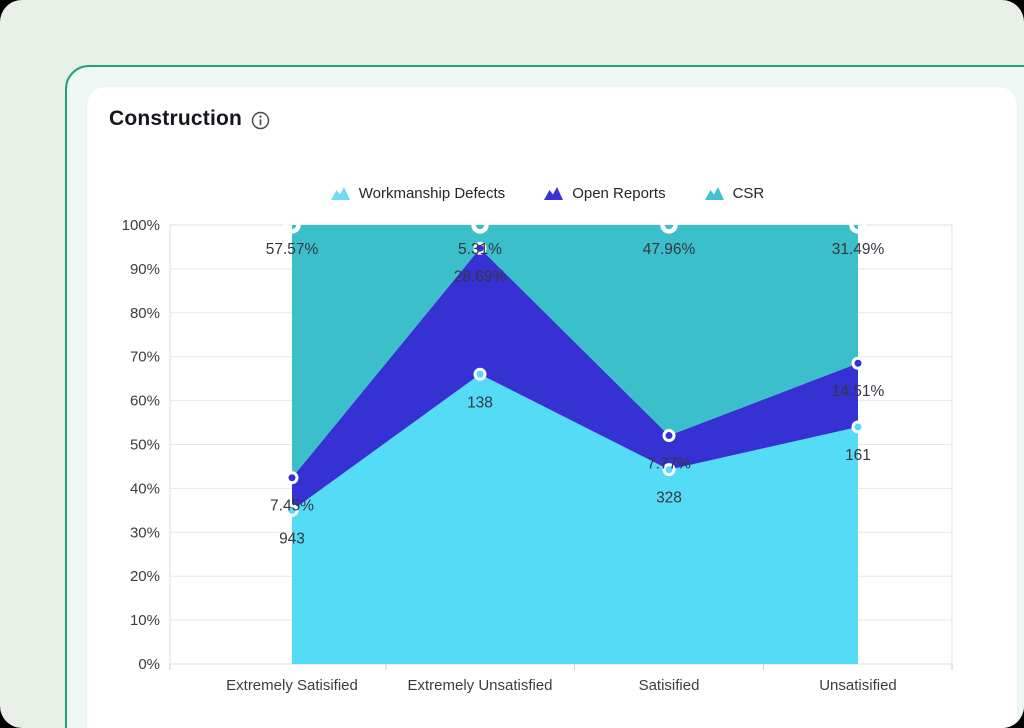 Image resolution: width=1024 pixels, height=728 pixels. I want to click on info-icon, so click(260, 120).